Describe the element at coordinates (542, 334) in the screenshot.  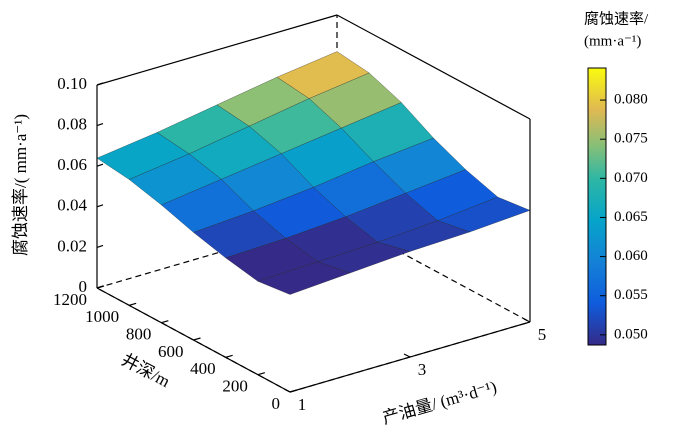
I see `x-tick-label: 5` at that location.